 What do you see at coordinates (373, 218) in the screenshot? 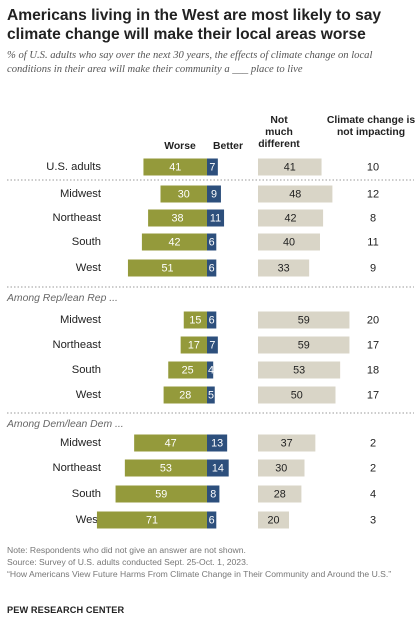
I see `data-label-not-impacting: 8` at bounding box center [373, 218].